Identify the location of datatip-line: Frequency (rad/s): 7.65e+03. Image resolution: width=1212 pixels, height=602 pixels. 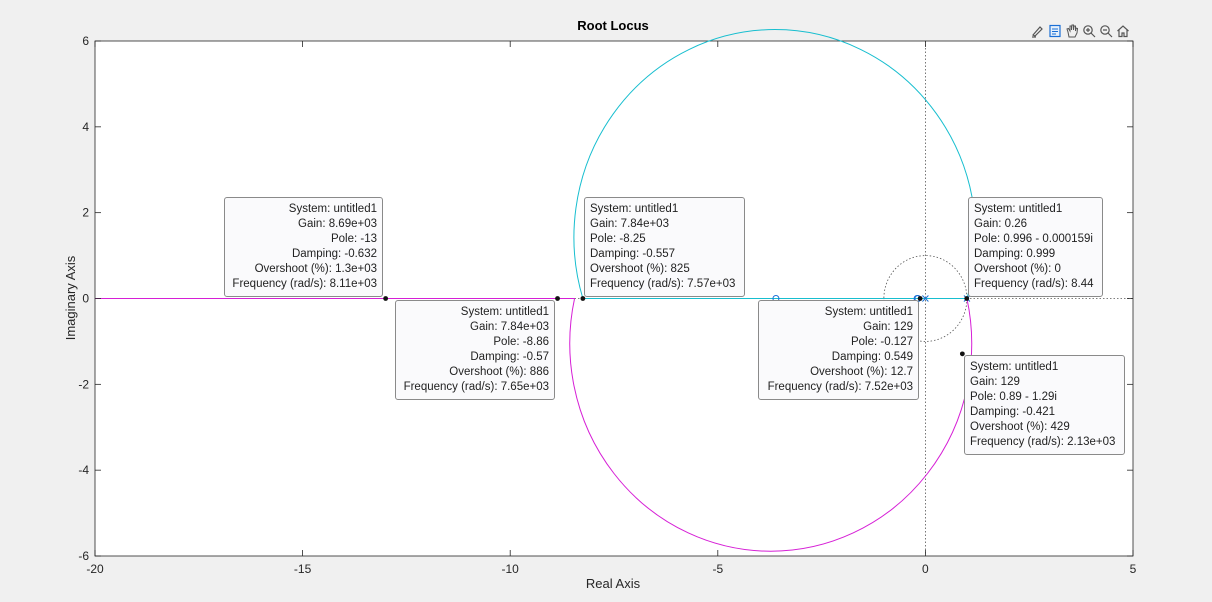
(476, 387).